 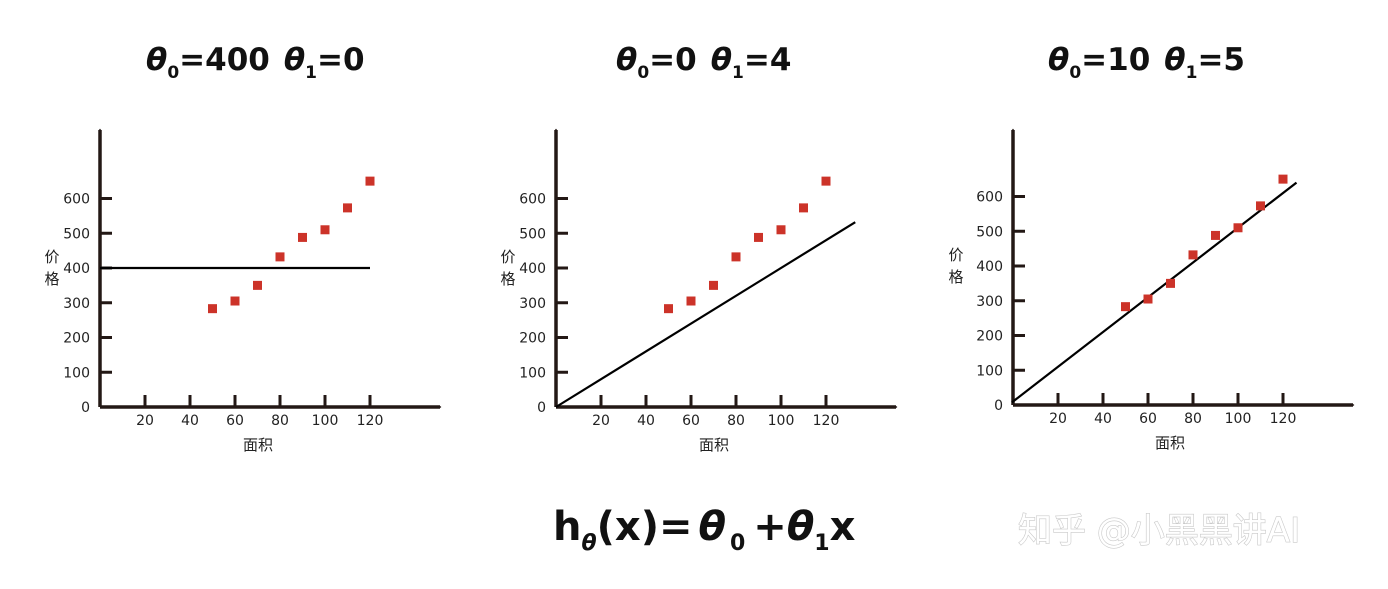 I want to click on chart-title: θ0=400 θ1=0, so click(x=255, y=62).